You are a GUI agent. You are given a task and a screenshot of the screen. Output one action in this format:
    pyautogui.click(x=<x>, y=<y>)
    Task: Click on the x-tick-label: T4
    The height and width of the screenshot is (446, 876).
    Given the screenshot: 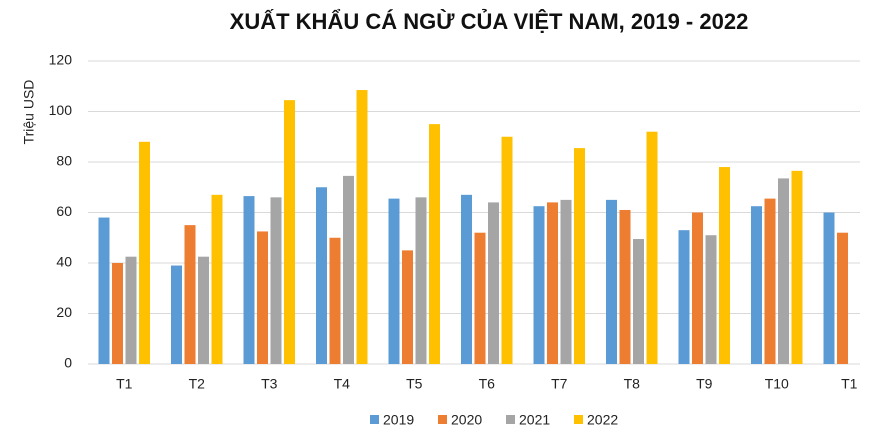 What is the action you would take?
    pyautogui.click(x=342, y=384)
    